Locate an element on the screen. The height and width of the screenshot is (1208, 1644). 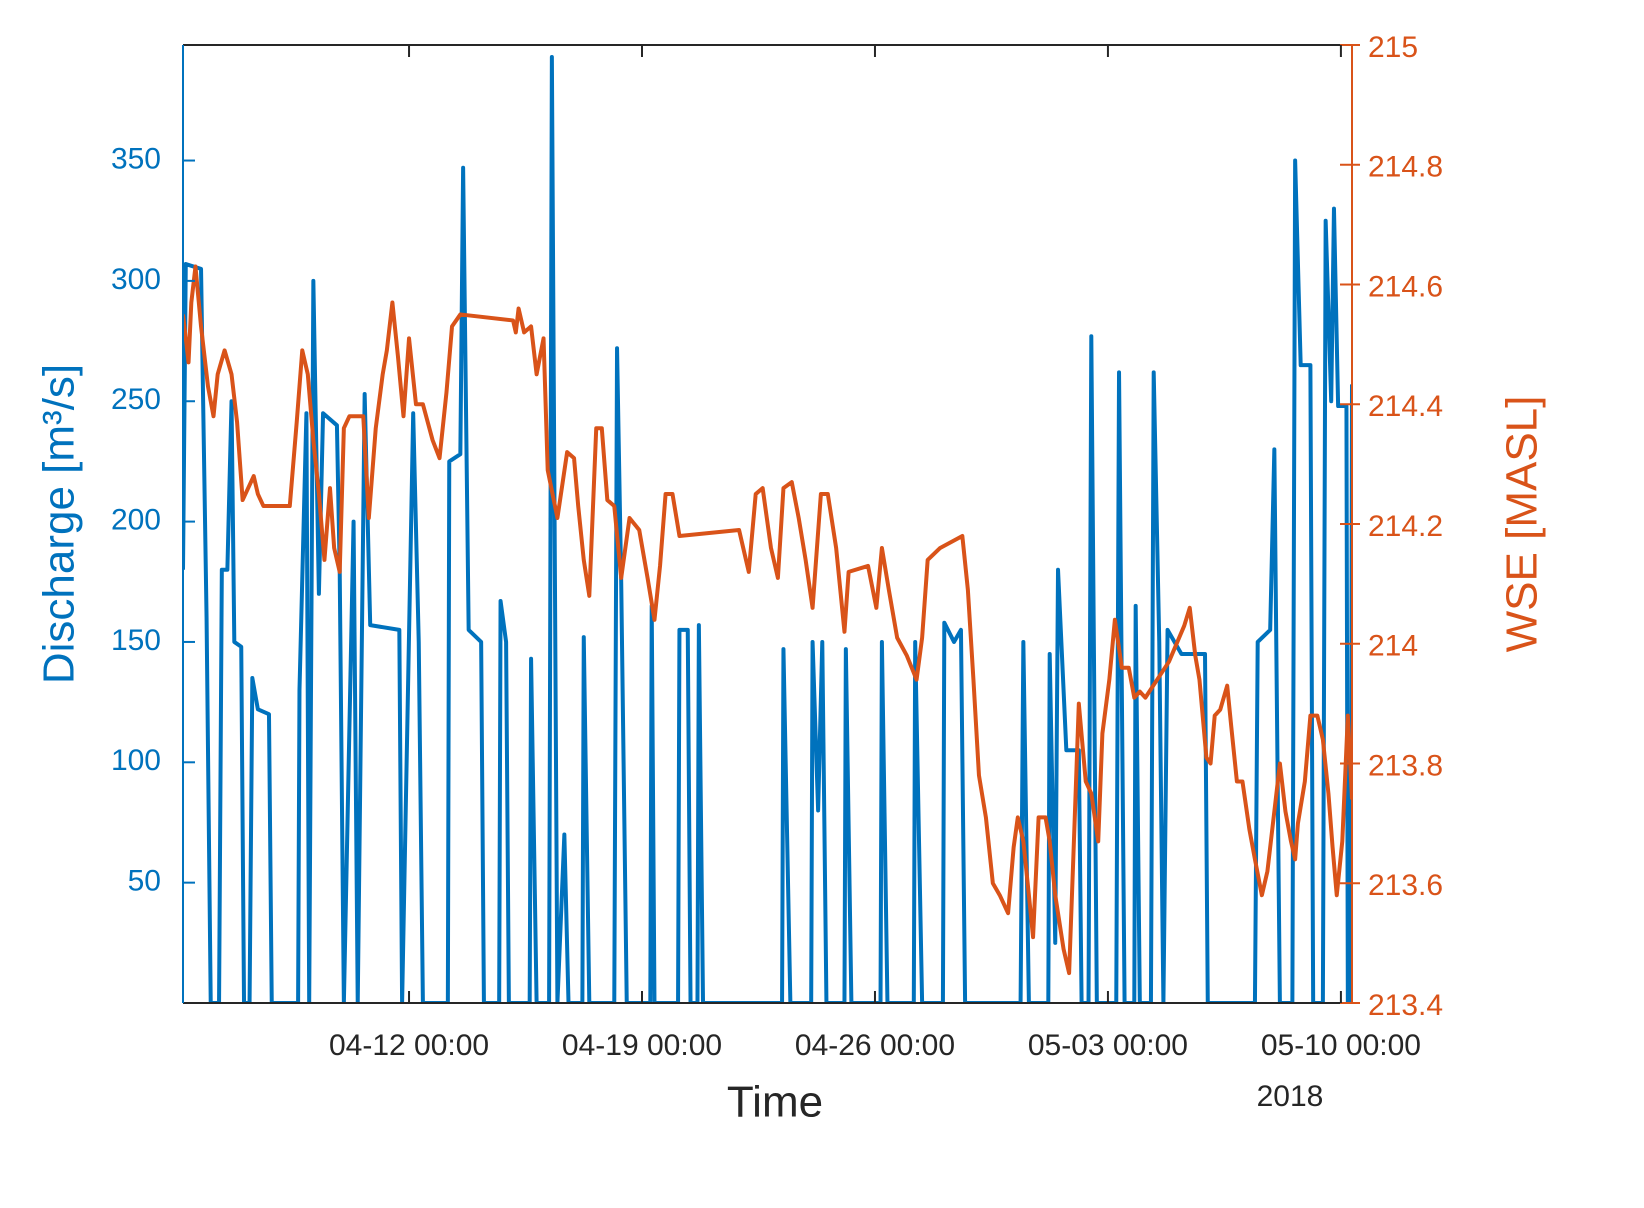
y2-tick-label: 214.8 is located at coordinates (1405, 167).